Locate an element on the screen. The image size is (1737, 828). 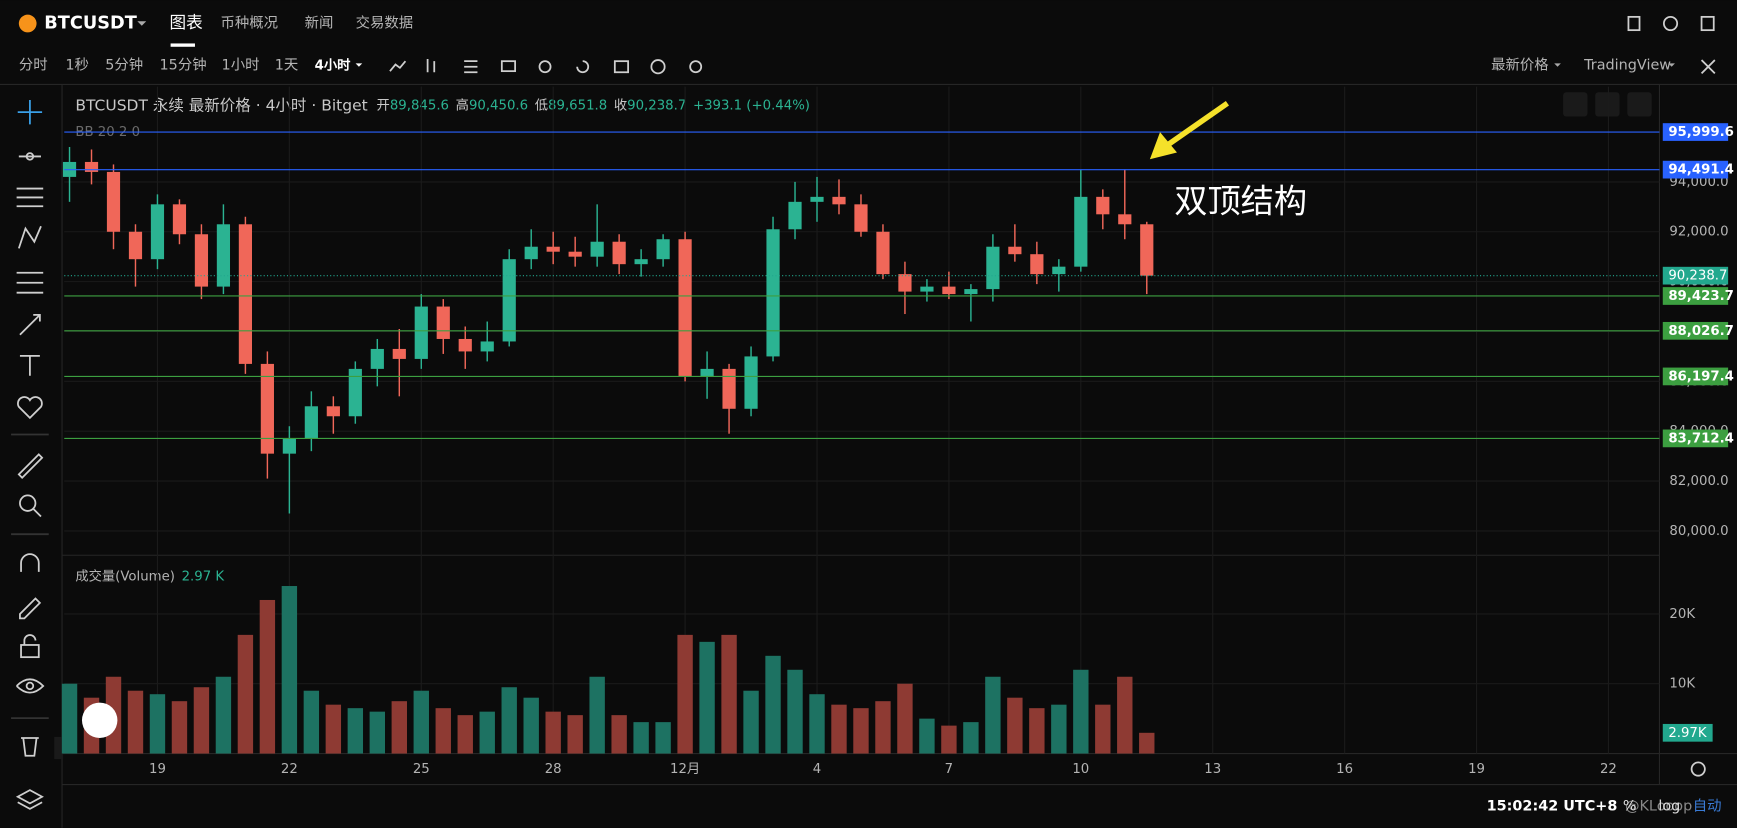
price-type: 最新价格 is located at coordinates (1520, 65).